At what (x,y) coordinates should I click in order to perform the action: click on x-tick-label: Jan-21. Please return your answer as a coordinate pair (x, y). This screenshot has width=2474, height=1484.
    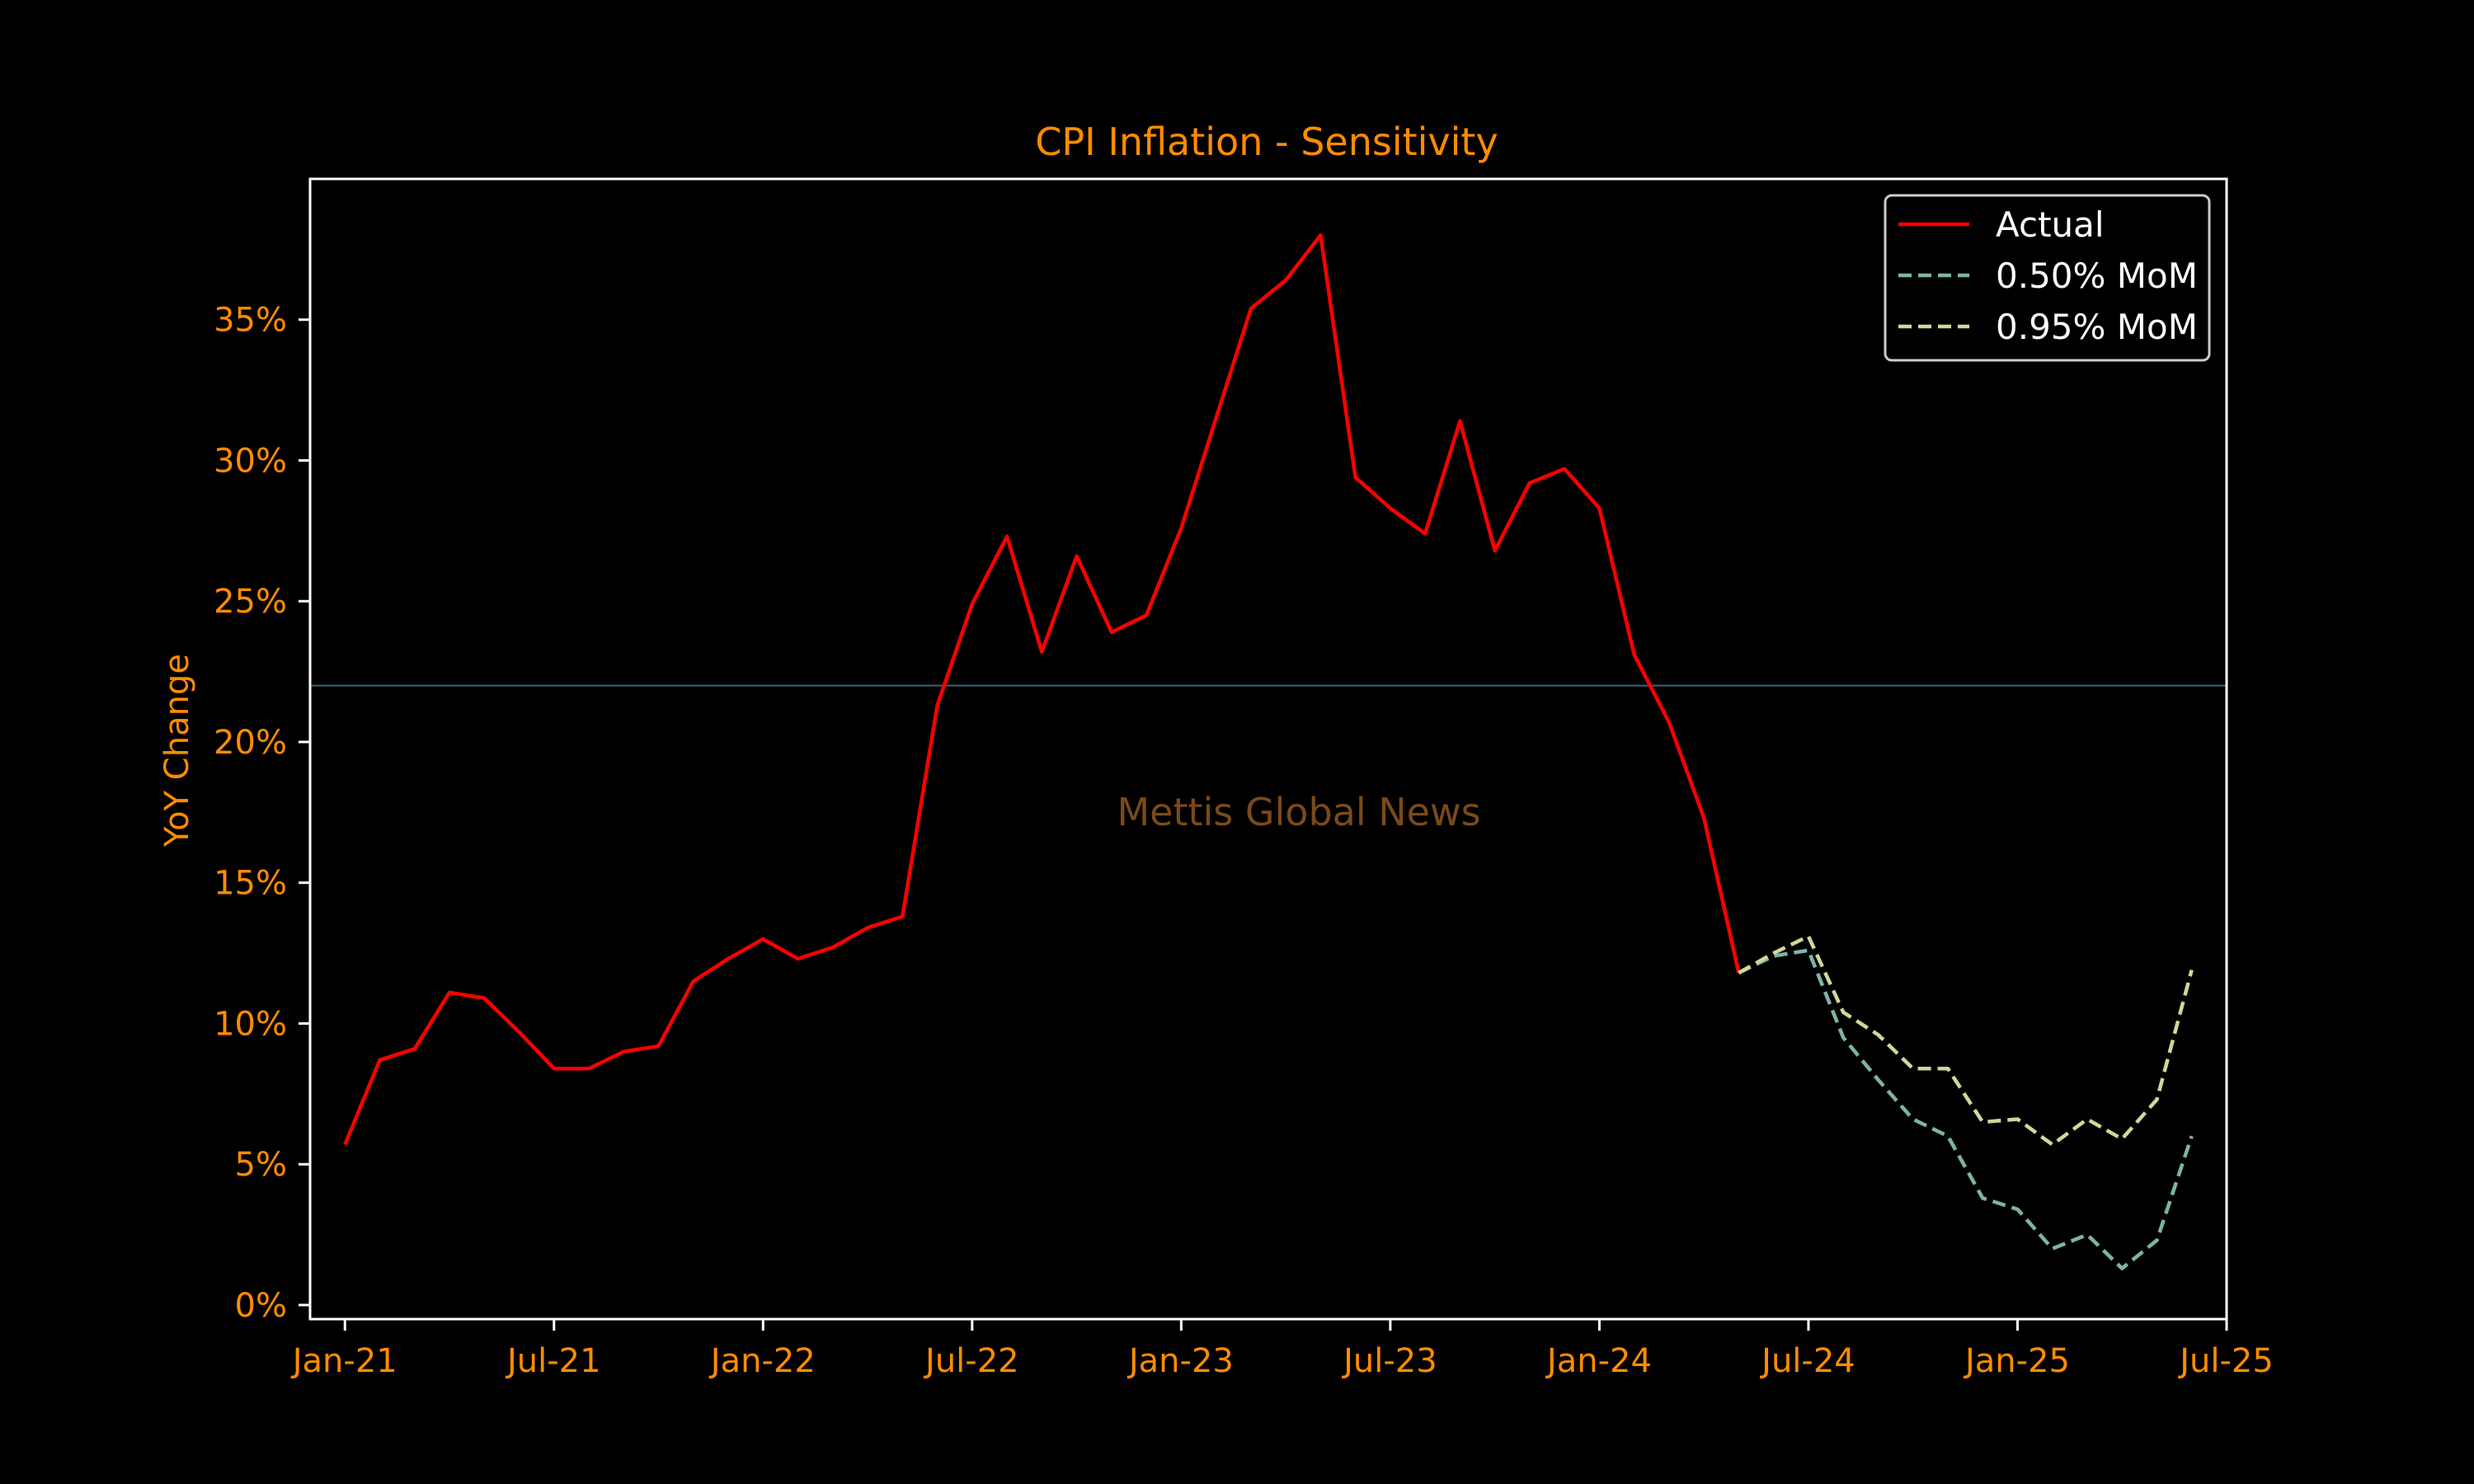
    Looking at the image, I should click on (343, 1361).